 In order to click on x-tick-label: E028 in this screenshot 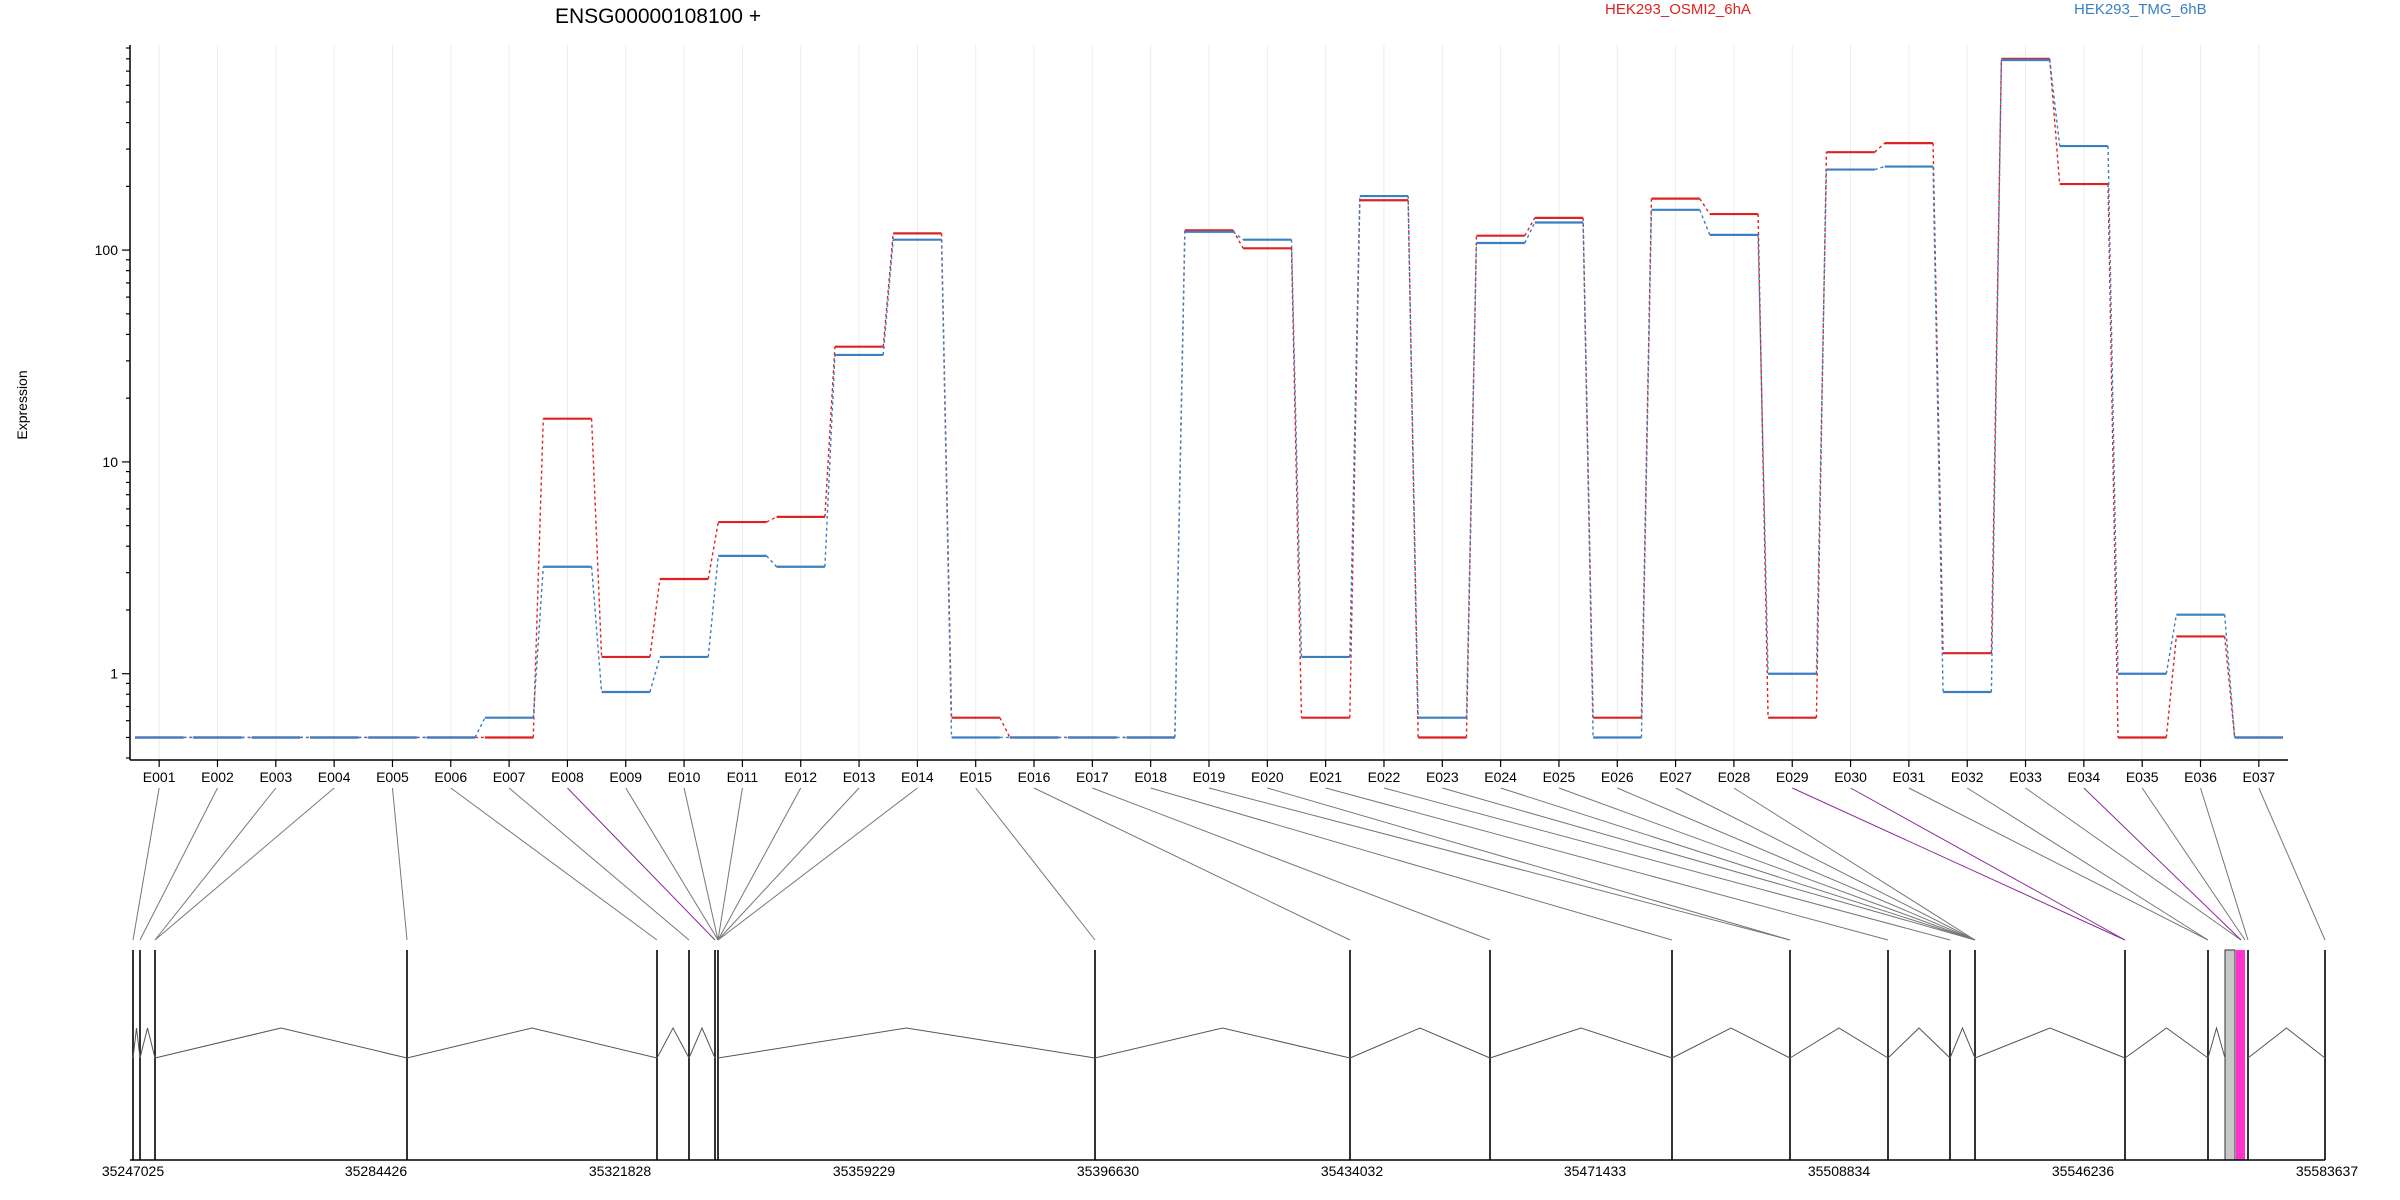, I will do `click(1734, 777)`.